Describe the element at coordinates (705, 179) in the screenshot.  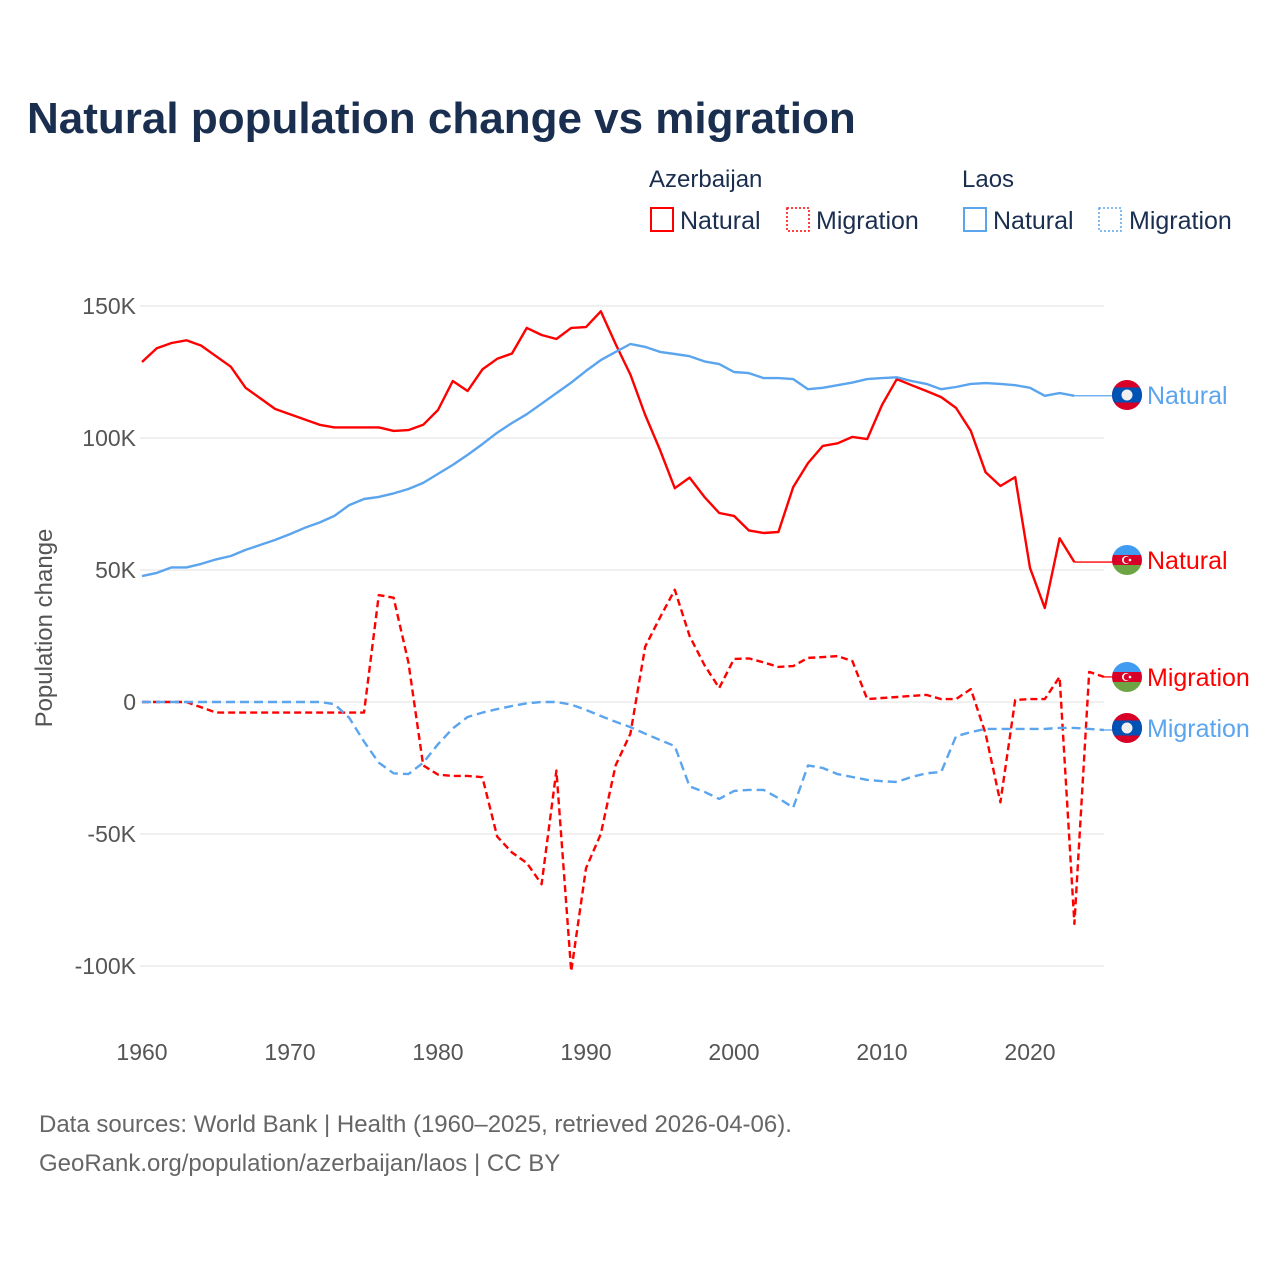
I see `legend-group-azerbaijan: Azerbaijan` at that location.